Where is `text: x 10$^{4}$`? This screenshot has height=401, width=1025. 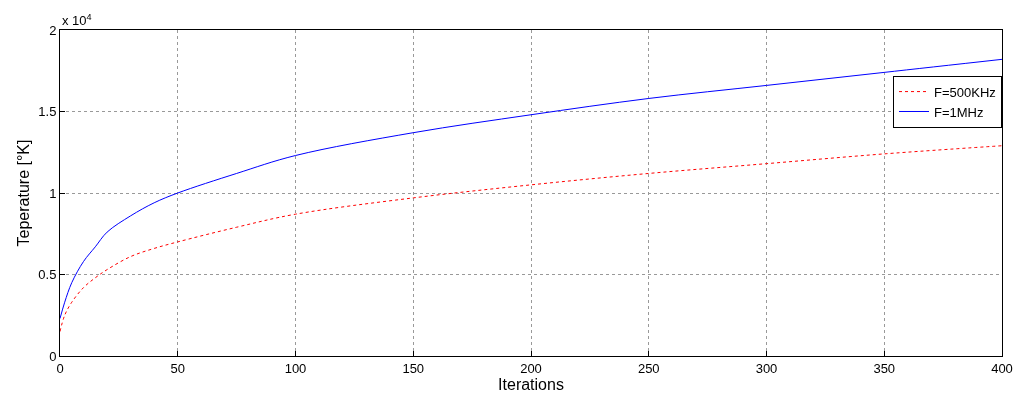 text: x 10$^{4}$ is located at coordinates (77, 20).